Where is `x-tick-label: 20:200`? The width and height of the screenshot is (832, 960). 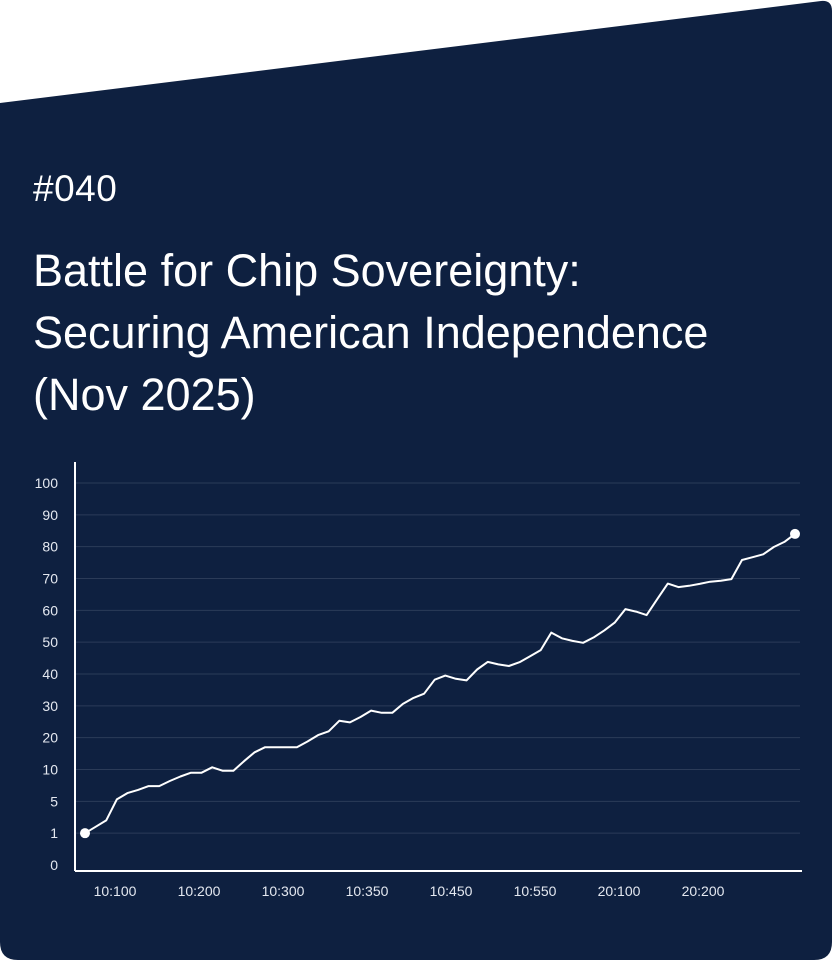
x-tick-label: 20:200 is located at coordinates (703, 891).